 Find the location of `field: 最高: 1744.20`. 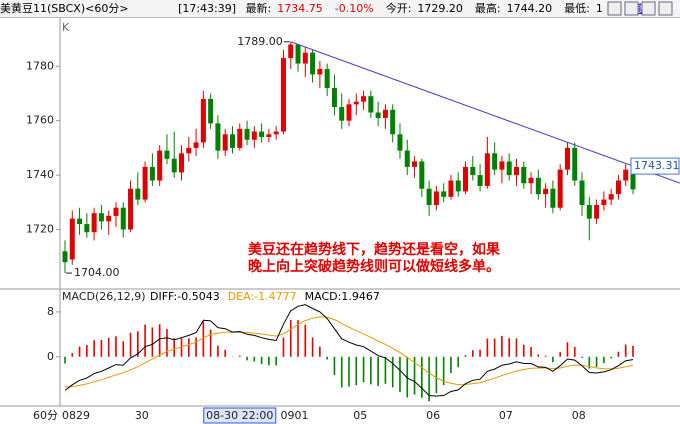

field: 最高: 1744.20 is located at coordinates (516, 8).